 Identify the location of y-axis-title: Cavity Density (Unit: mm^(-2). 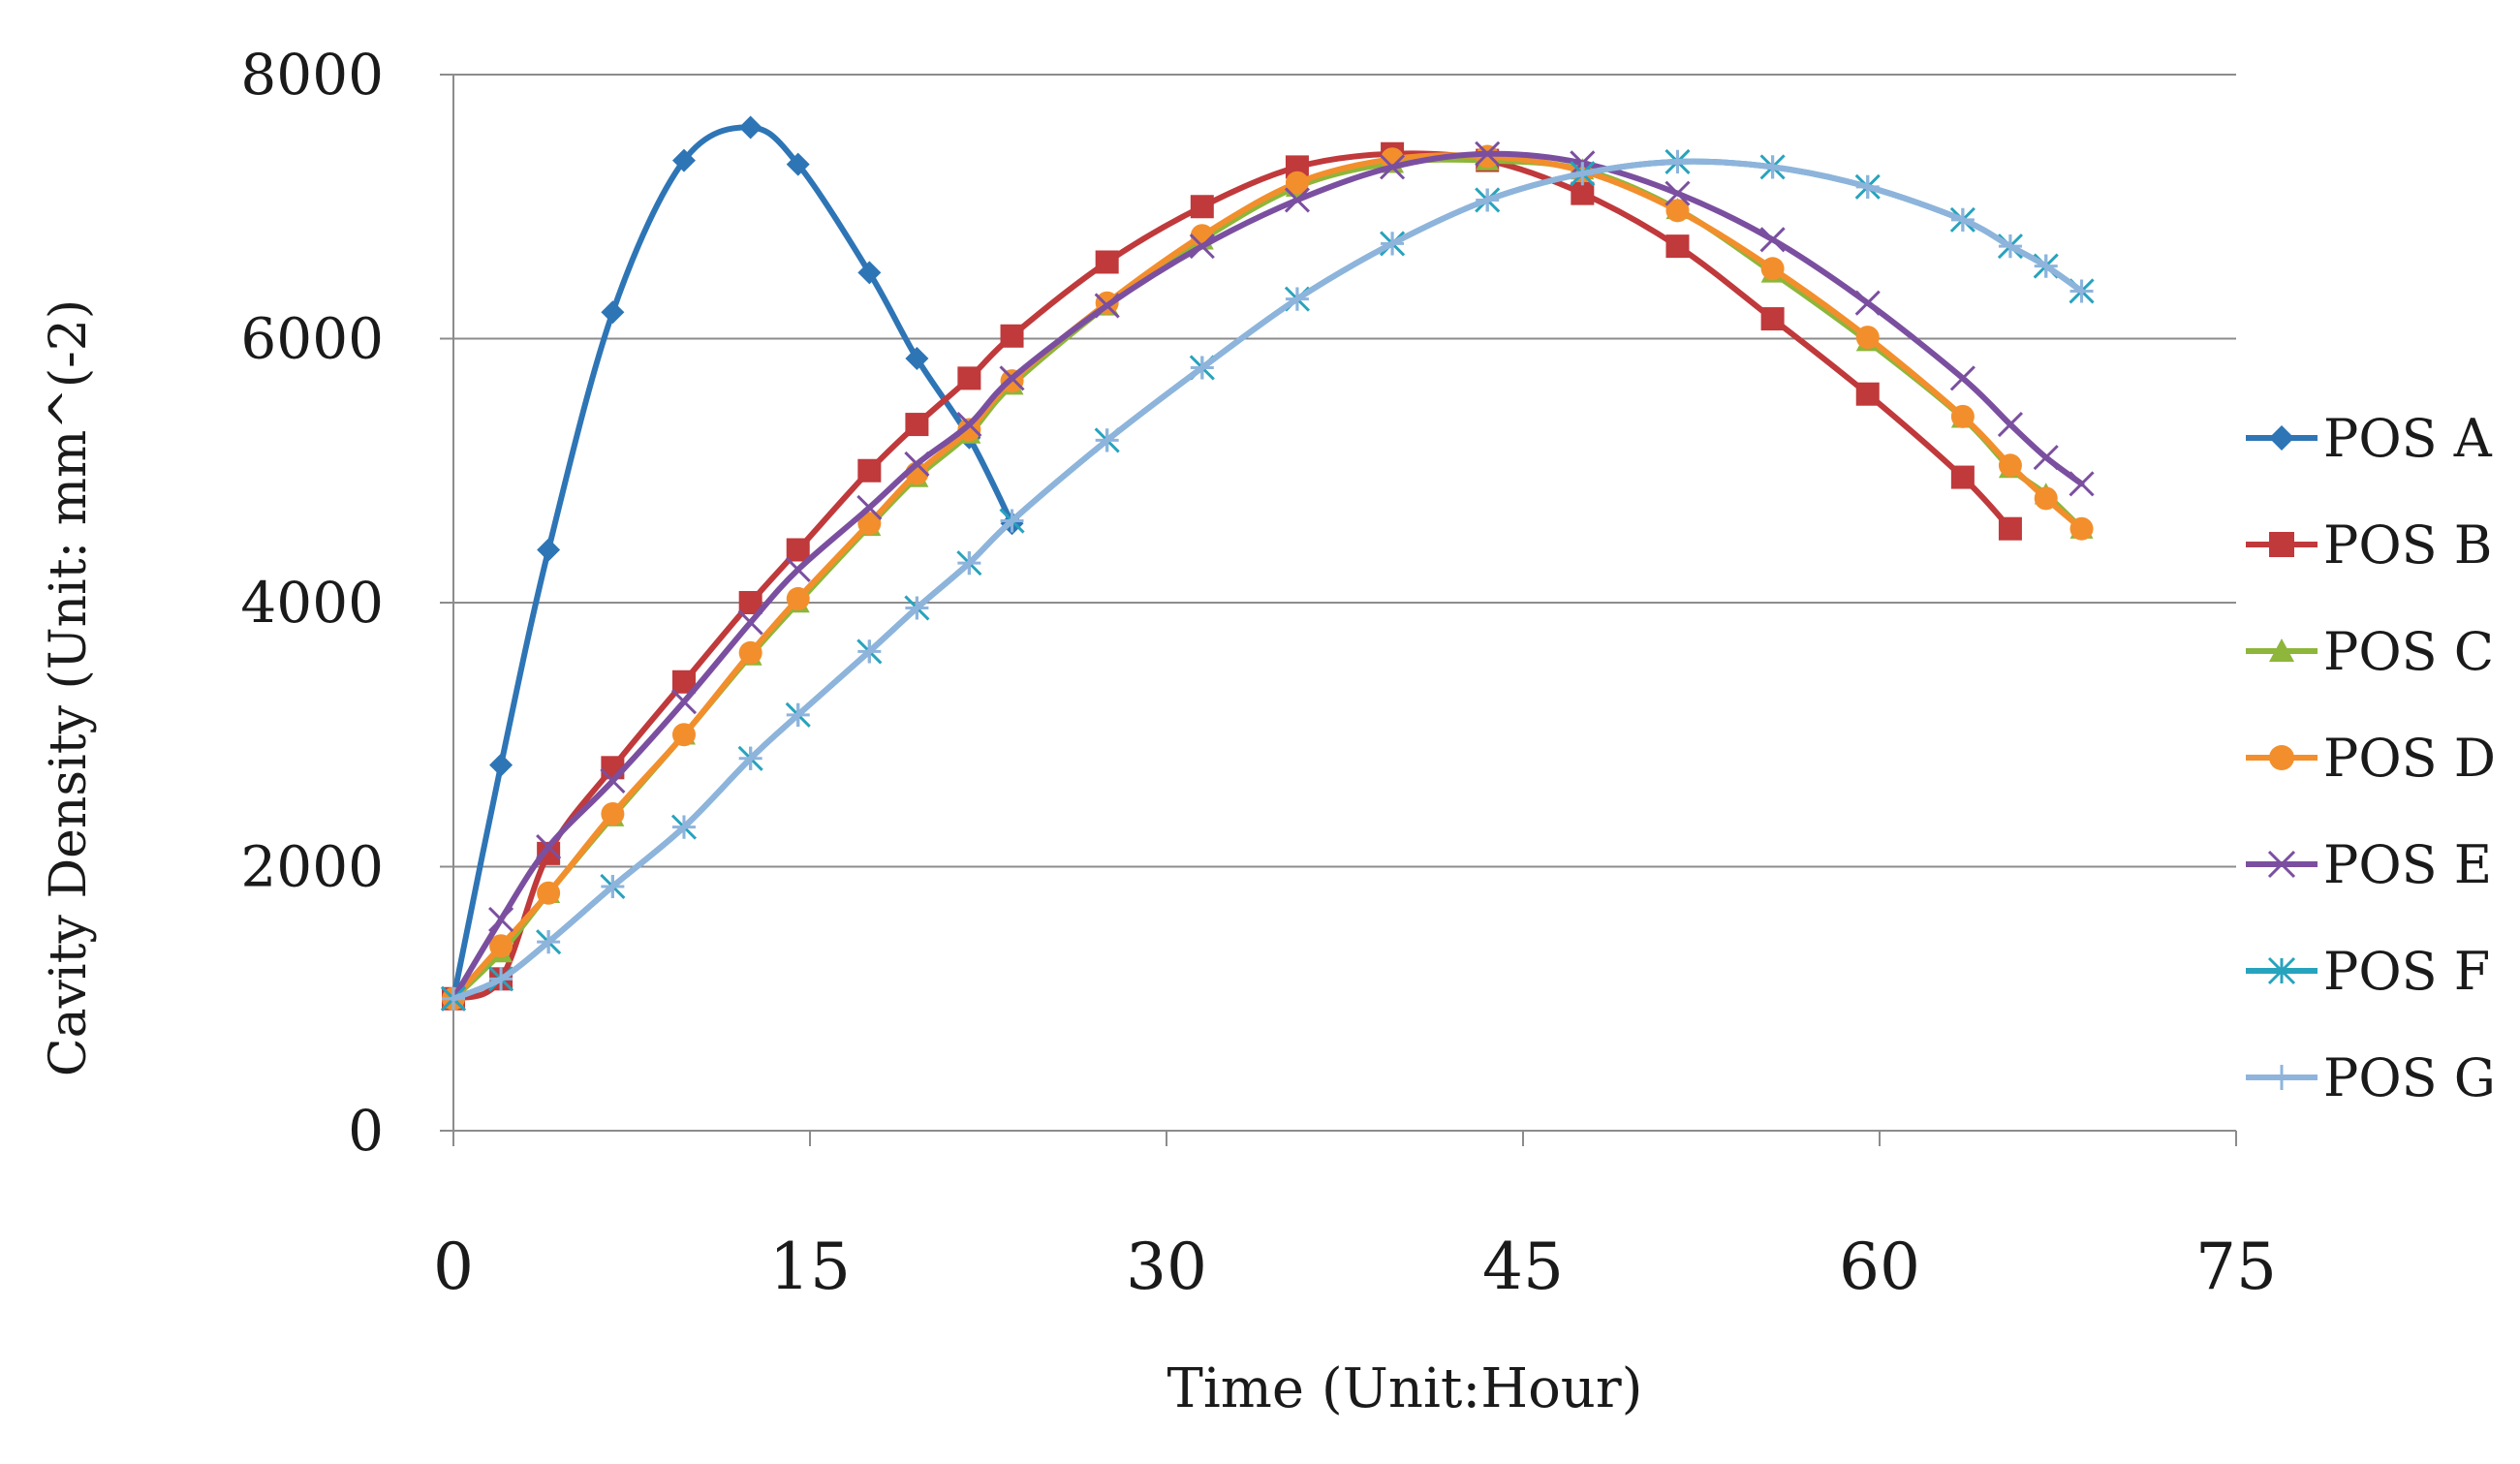
(69, 687).